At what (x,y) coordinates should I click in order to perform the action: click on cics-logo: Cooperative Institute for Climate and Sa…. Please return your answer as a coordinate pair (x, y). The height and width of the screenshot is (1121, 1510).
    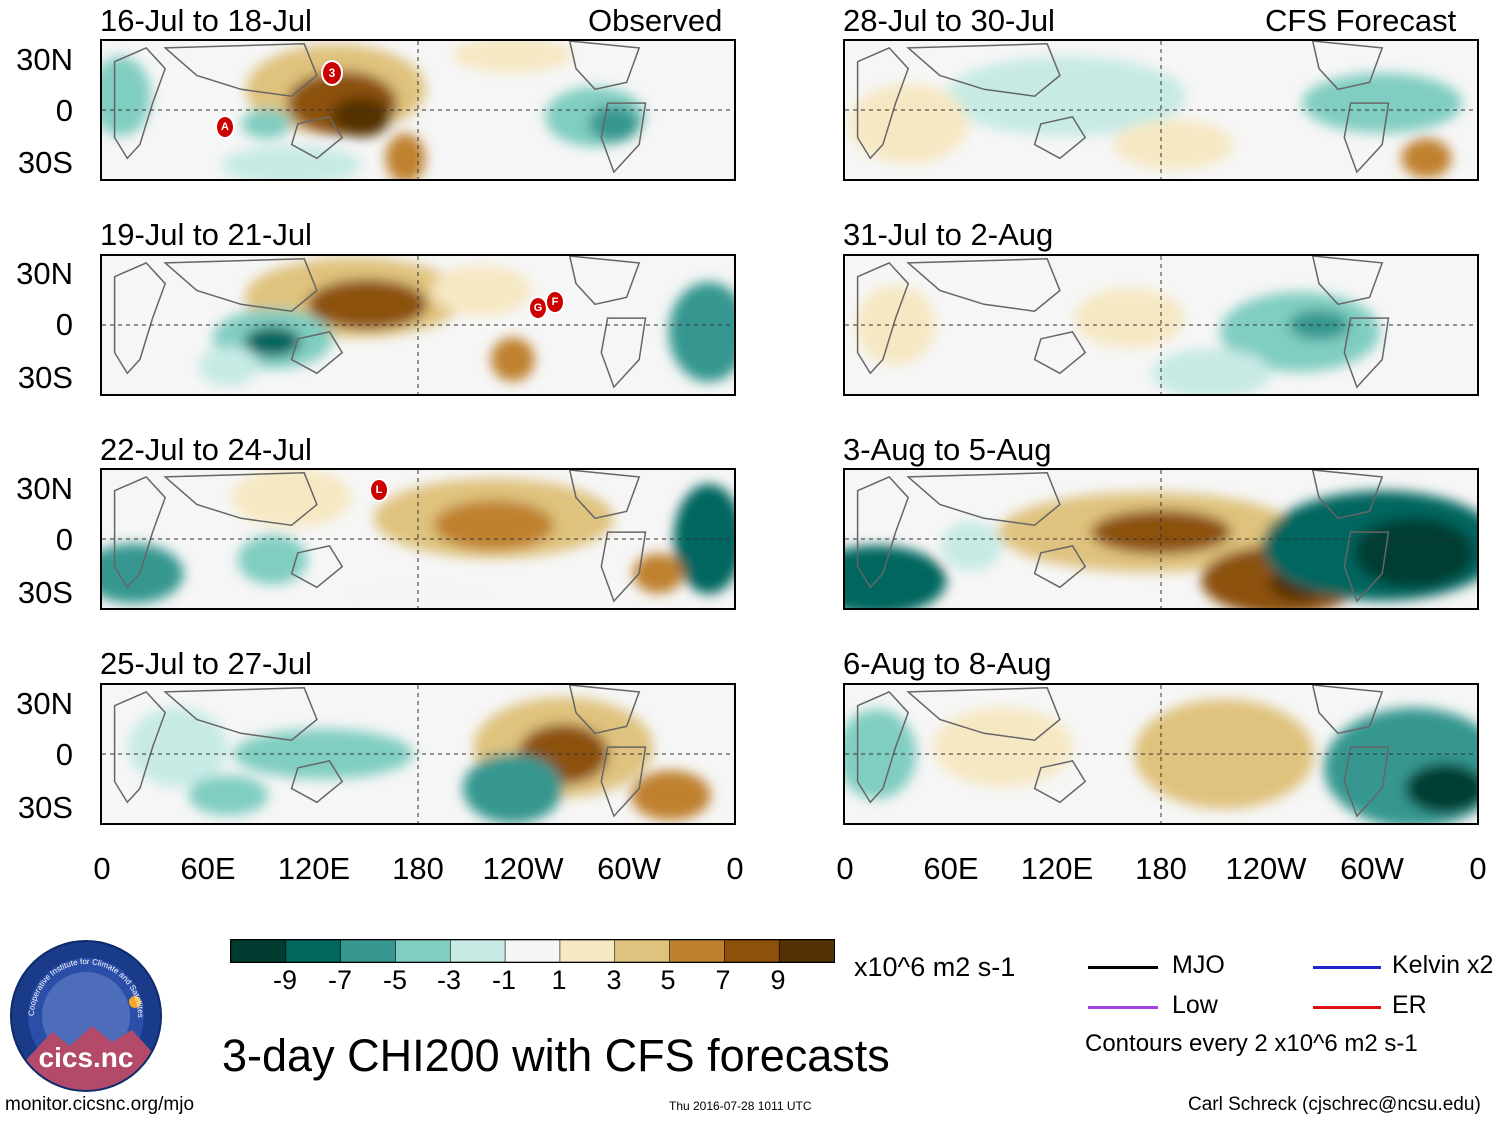
    Looking at the image, I should click on (86, 1016).